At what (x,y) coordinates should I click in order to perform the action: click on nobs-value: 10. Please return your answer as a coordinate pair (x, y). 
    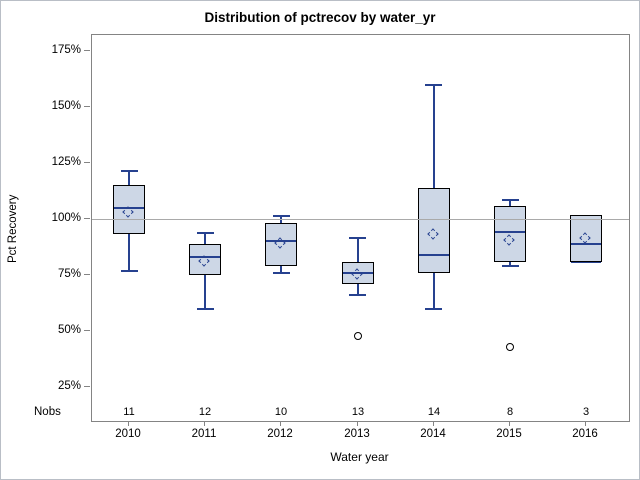
    Looking at the image, I should click on (281, 412).